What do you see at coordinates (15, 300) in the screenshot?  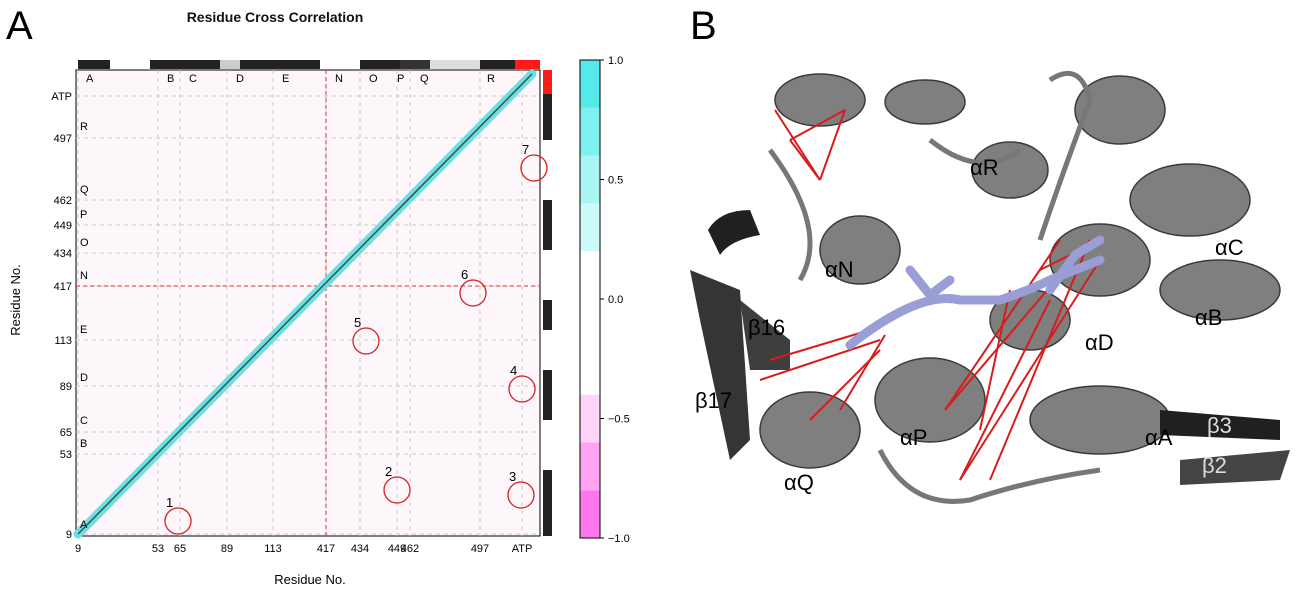 I see `y-axis-label: Residue No.` at bounding box center [15, 300].